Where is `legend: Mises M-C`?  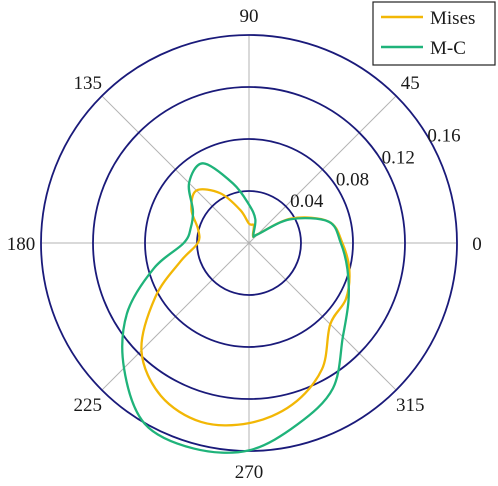
legend: Mises M-C is located at coordinates (434, 33).